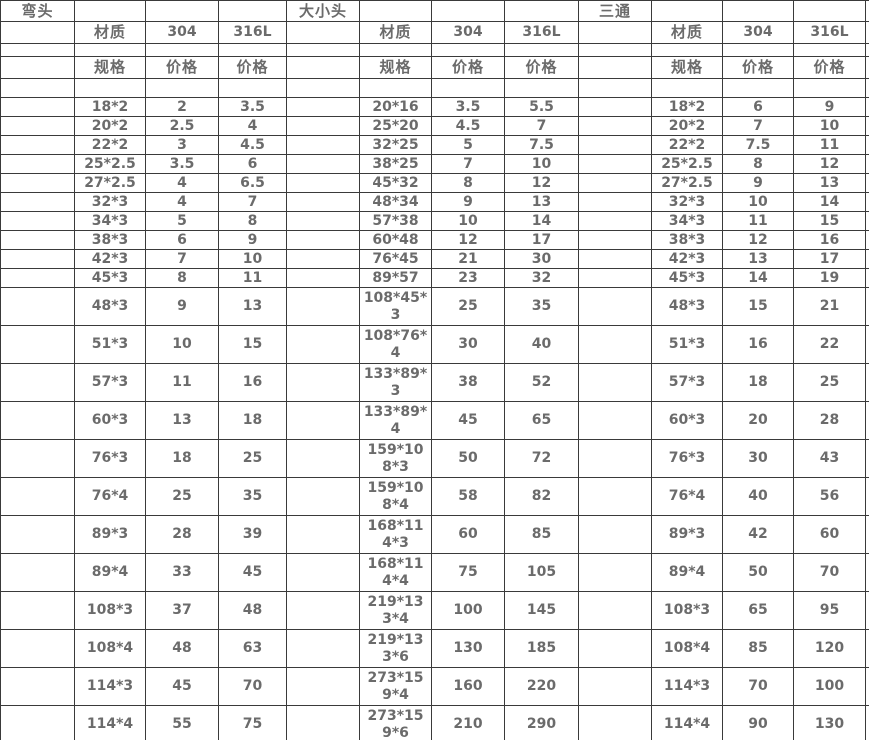 Image resolution: width=869 pixels, height=740 pixels. Describe the element at coordinates (687, 383) in the screenshot. I see `spec-cell: 57*3` at that location.